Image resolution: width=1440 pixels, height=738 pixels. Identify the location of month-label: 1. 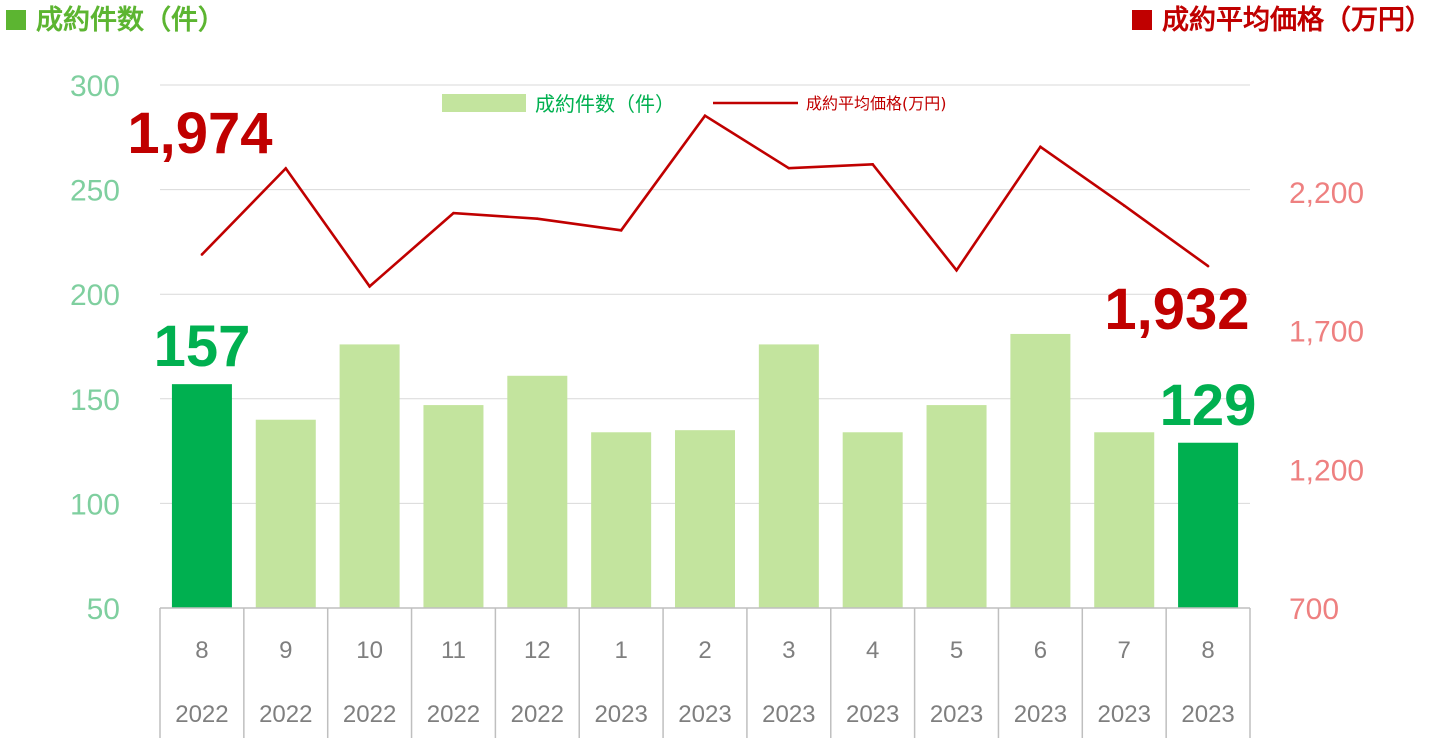
(620, 650).